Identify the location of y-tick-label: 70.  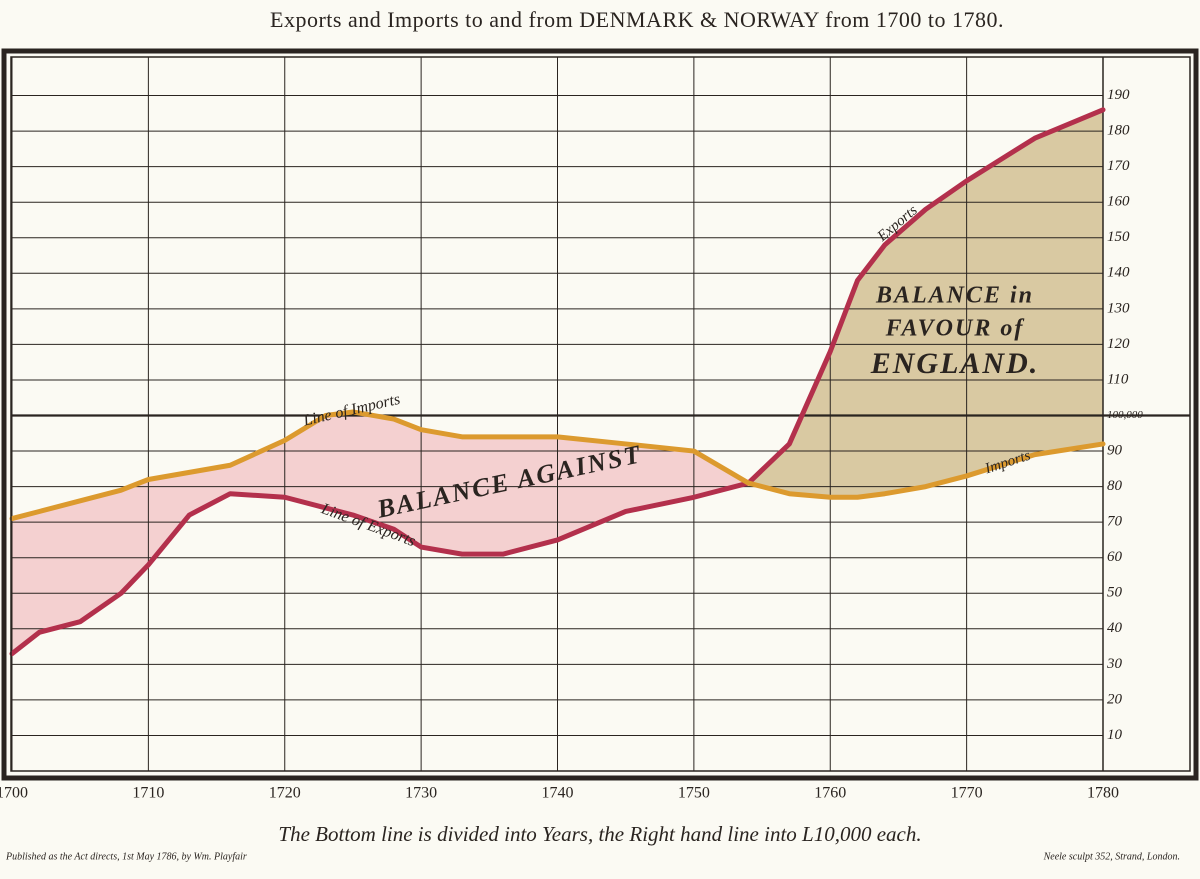
(1115, 522).